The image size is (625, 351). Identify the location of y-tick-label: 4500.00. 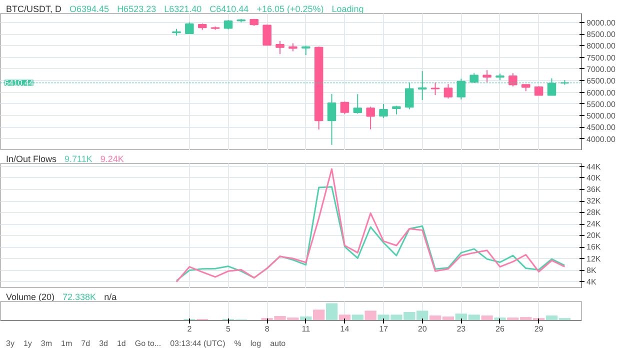
(601, 127).